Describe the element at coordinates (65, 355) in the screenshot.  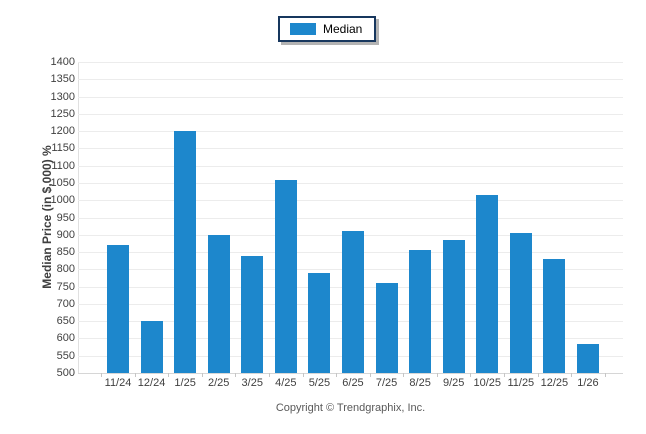
I see `y-axis-tick-label: 550` at that location.